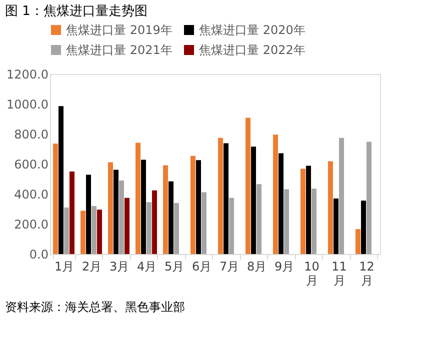  Describe the element at coordinates (31, 135) in the screenshot. I see `y-tick-label: 800.0` at that location.